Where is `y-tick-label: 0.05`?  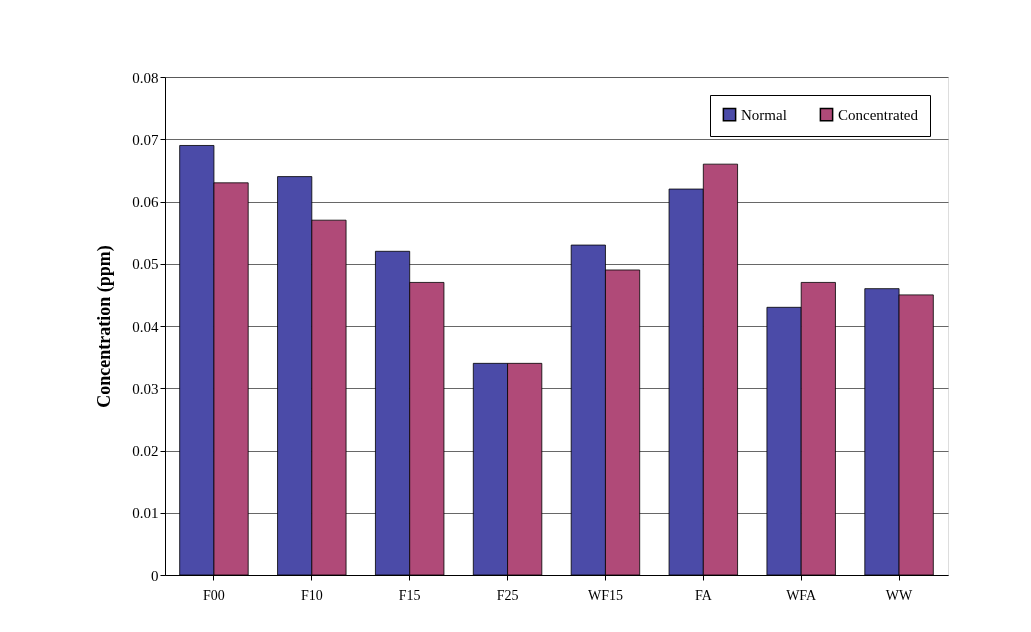
y-tick-label: 0.05 is located at coordinates (145, 264).